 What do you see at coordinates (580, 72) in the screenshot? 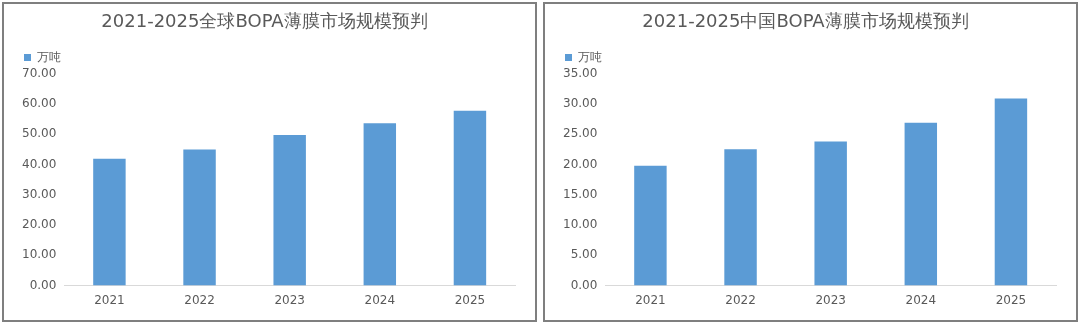
I see `y-tick-label: 35.00` at bounding box center [580, 72].